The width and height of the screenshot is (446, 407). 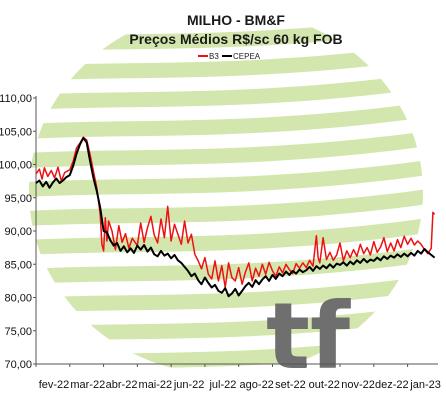 I want to click on y-tick-label: 85,00, so click(x=18, y=265).